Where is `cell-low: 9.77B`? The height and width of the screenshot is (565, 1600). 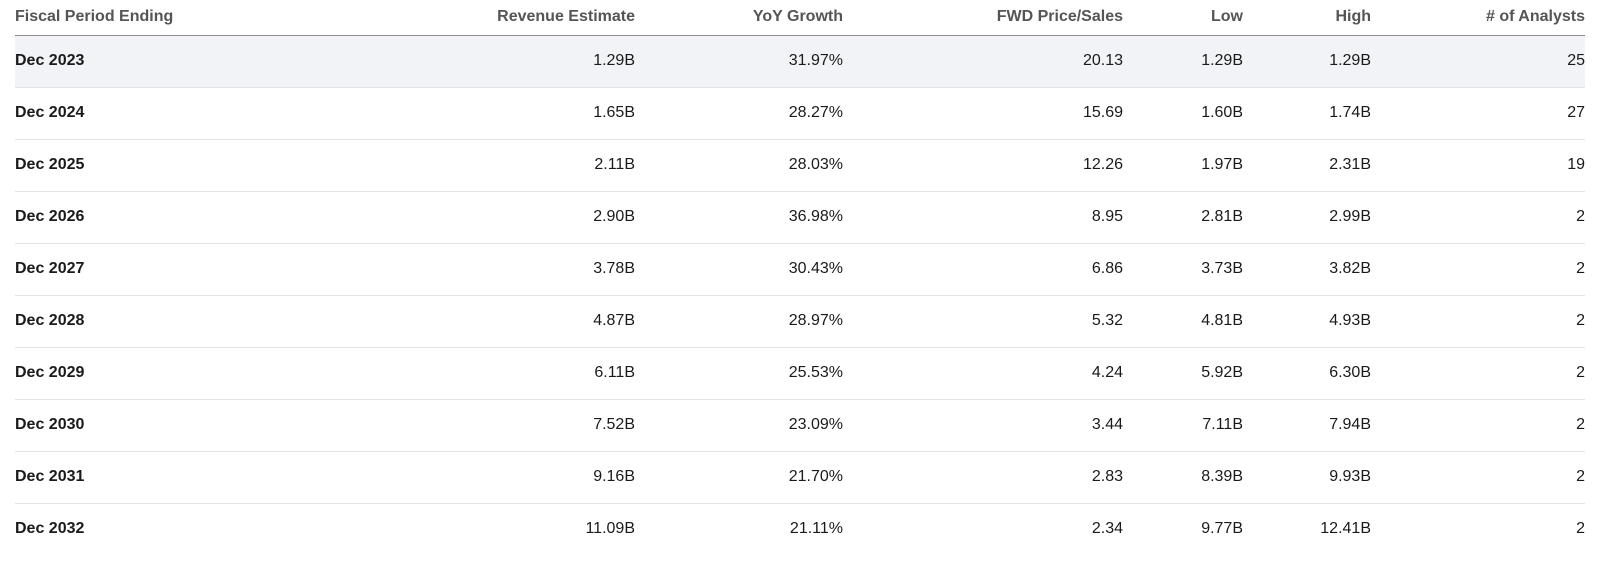
cell-low: 9.77B is located at coordinates (1222, 529).